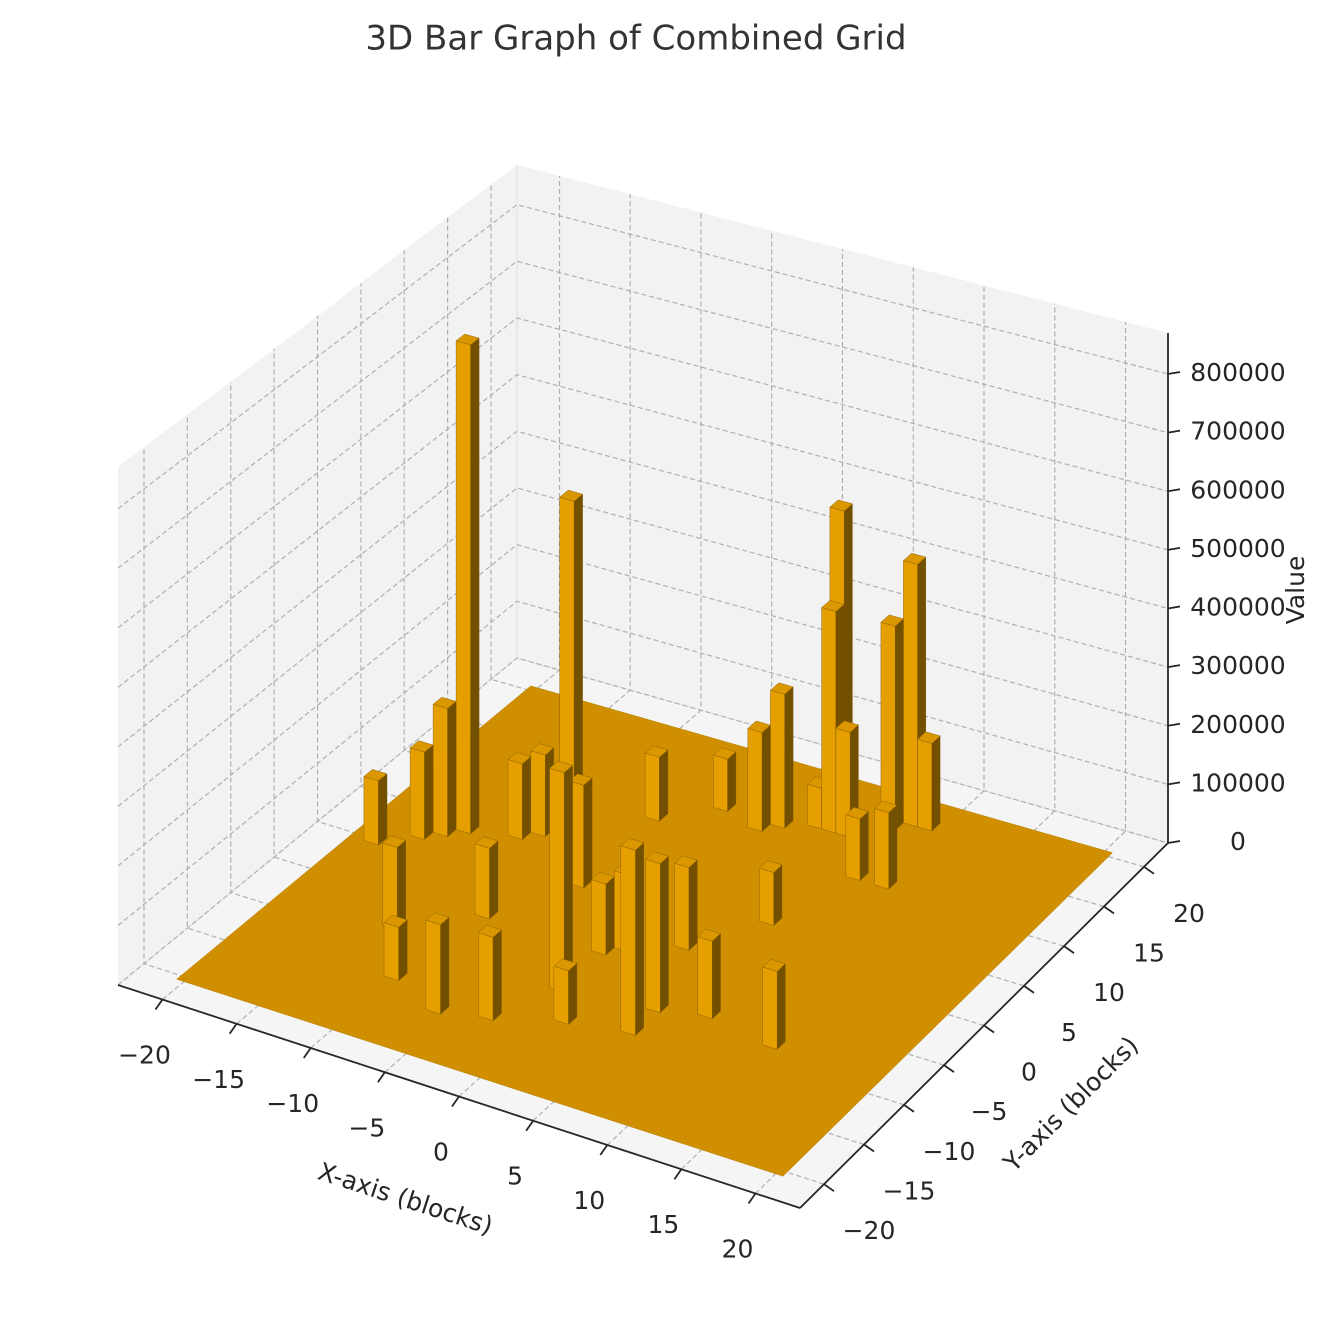 This screenshot has width=1330, height=1322. Describe the element at coordinates (1237, 607) in the screenshot. I see `z-tick-label: 400000` at that location.